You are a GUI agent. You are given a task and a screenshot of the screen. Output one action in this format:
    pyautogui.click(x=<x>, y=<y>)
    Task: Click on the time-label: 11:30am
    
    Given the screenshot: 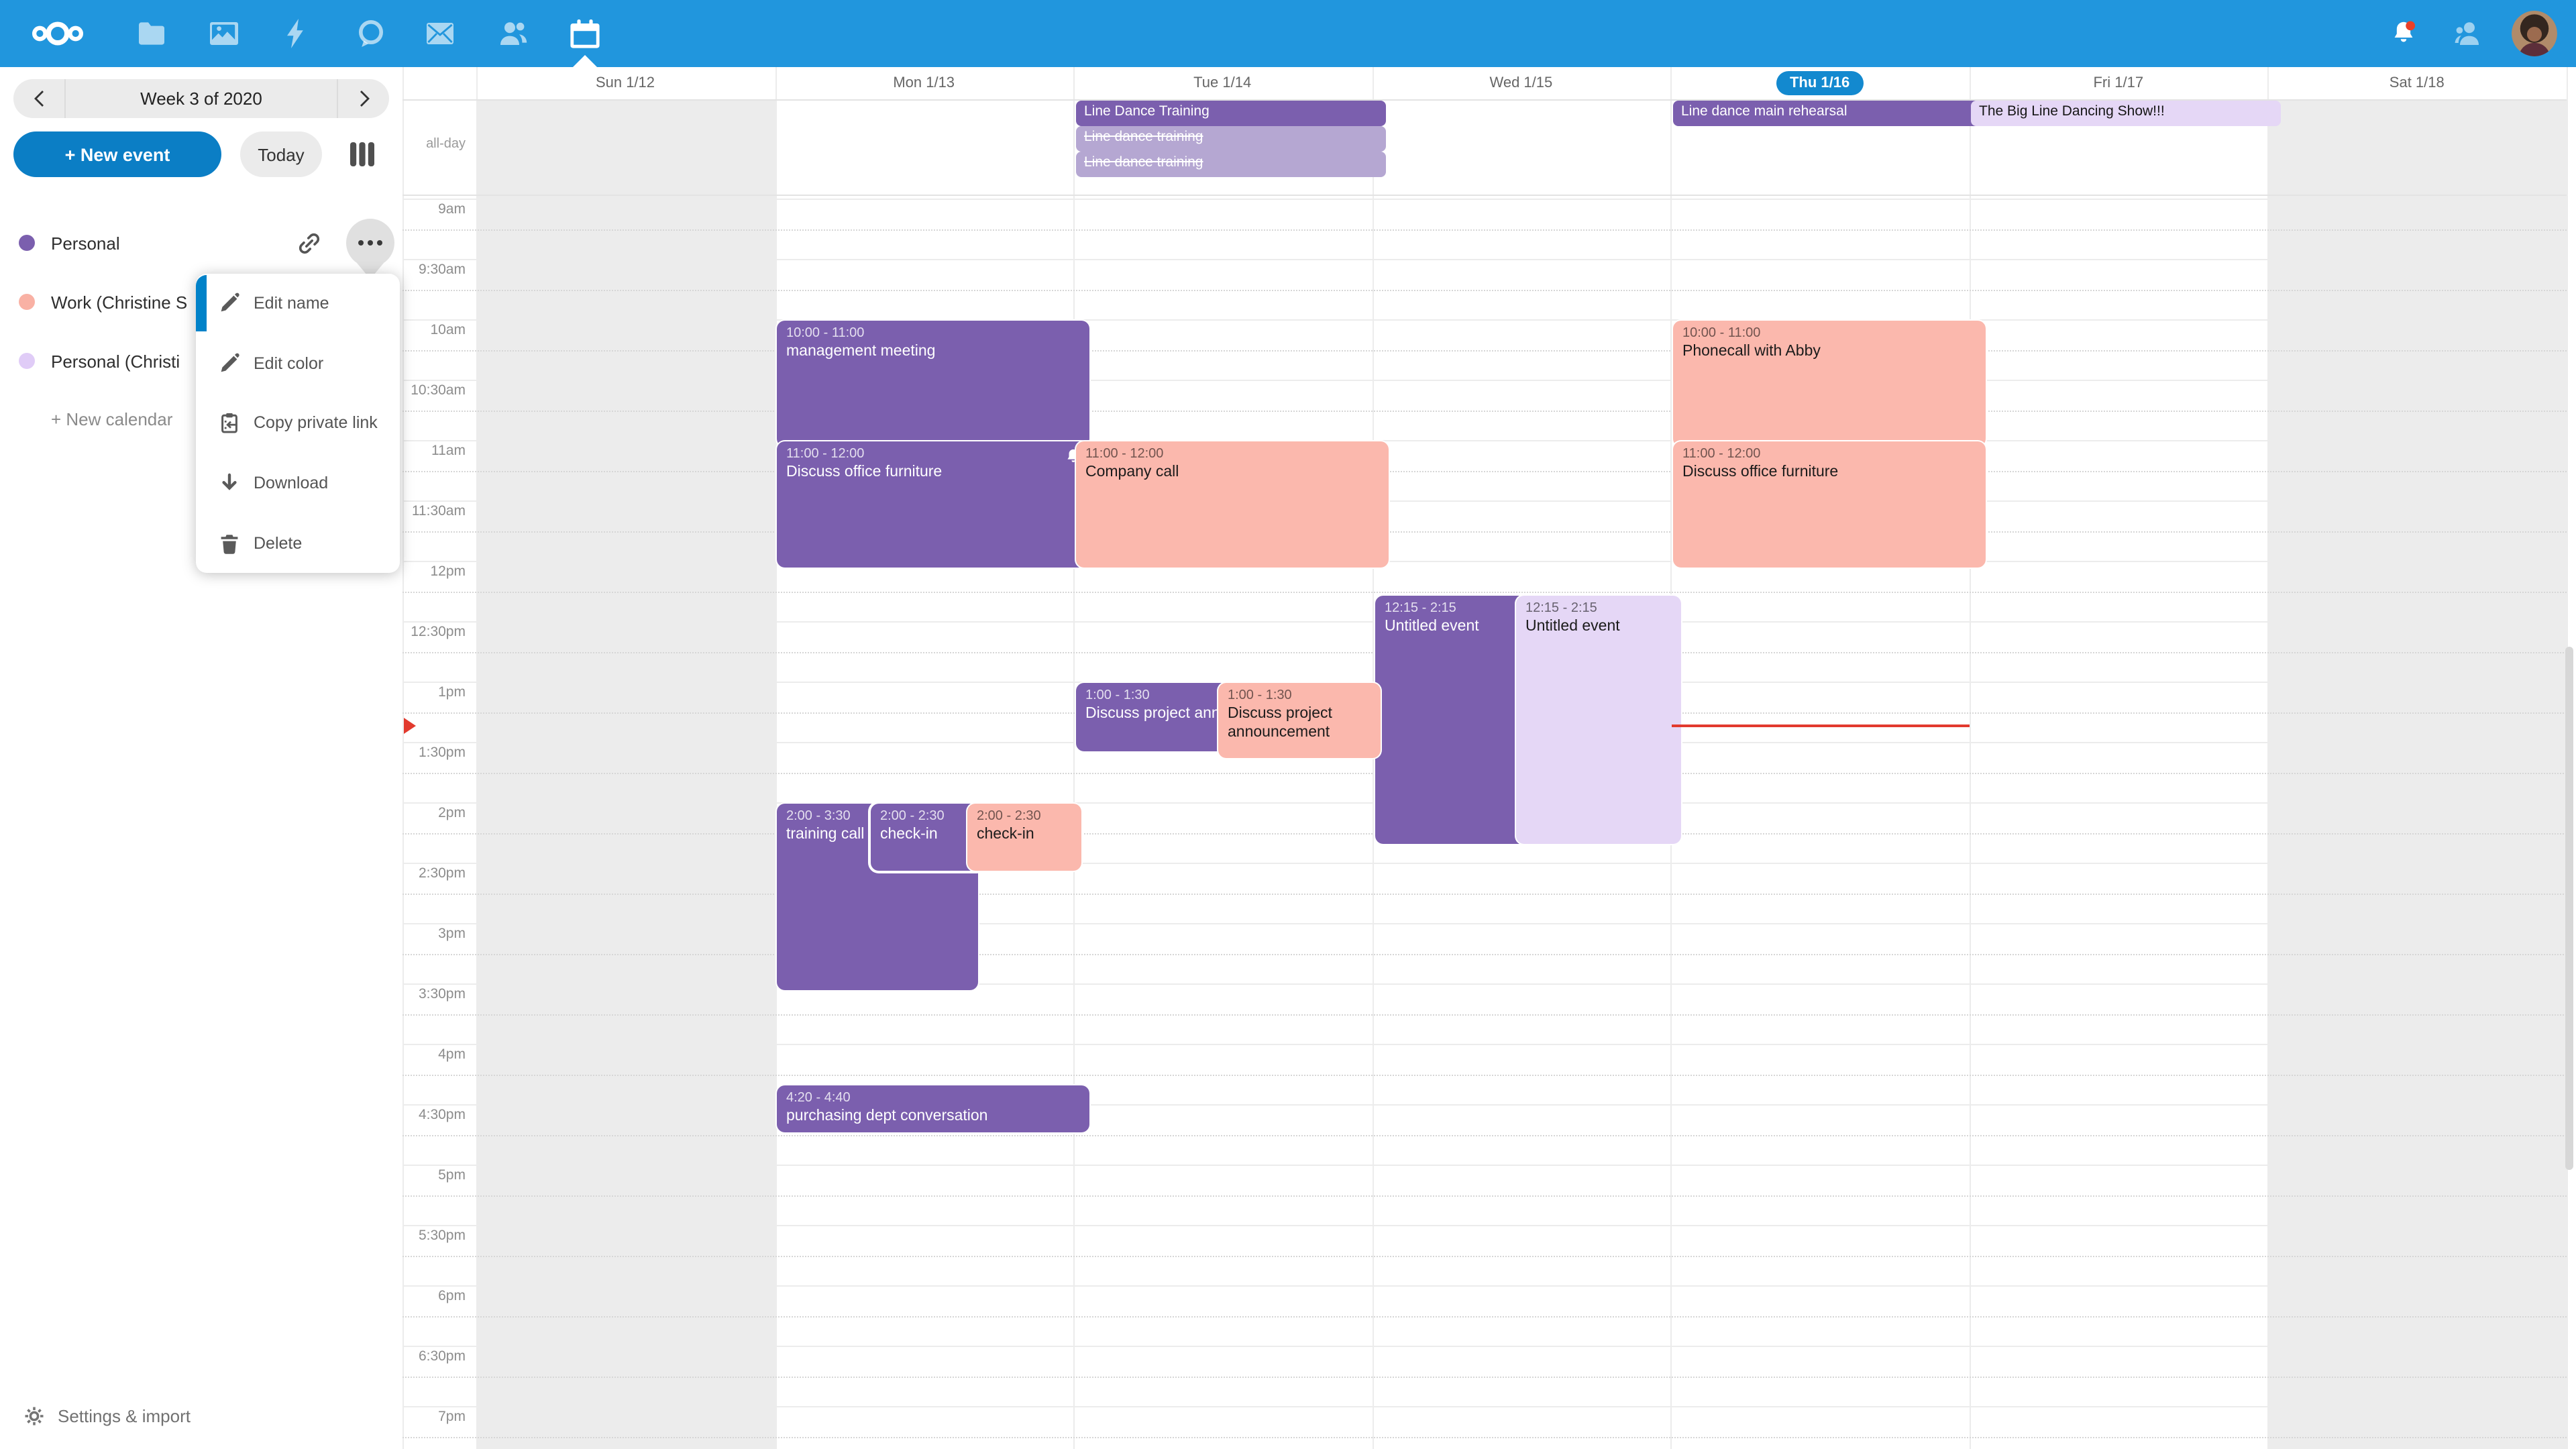 What is the action you would take?
    pyautogui.click(x=438, y=511)
    